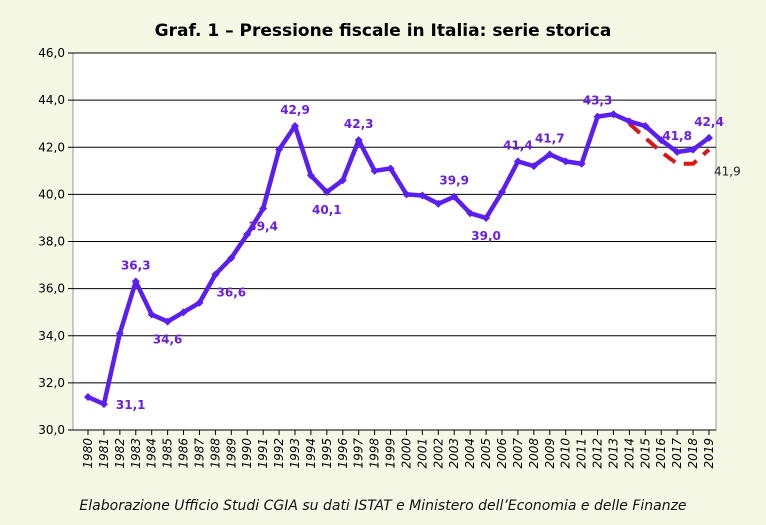  What do you see at coordinates (136, 266) in the screenshot?
I see `data-label: 36,3` at bounding box center [136, 266].